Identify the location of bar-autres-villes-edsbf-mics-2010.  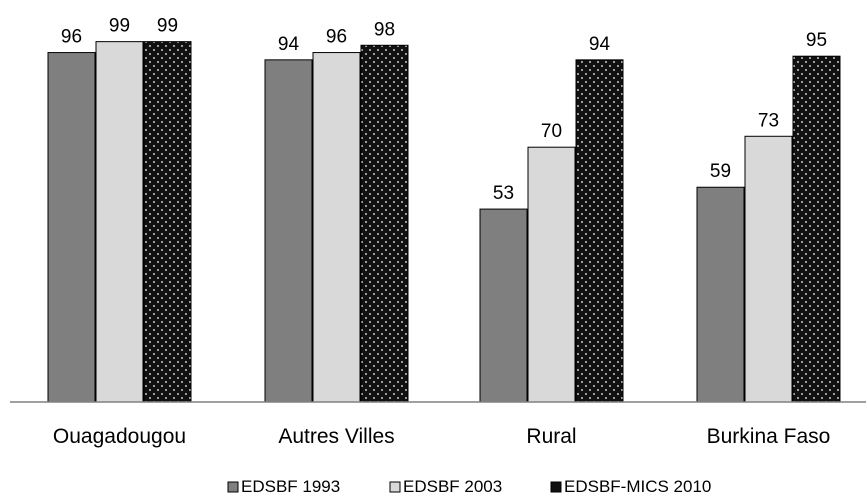
(384, 223).